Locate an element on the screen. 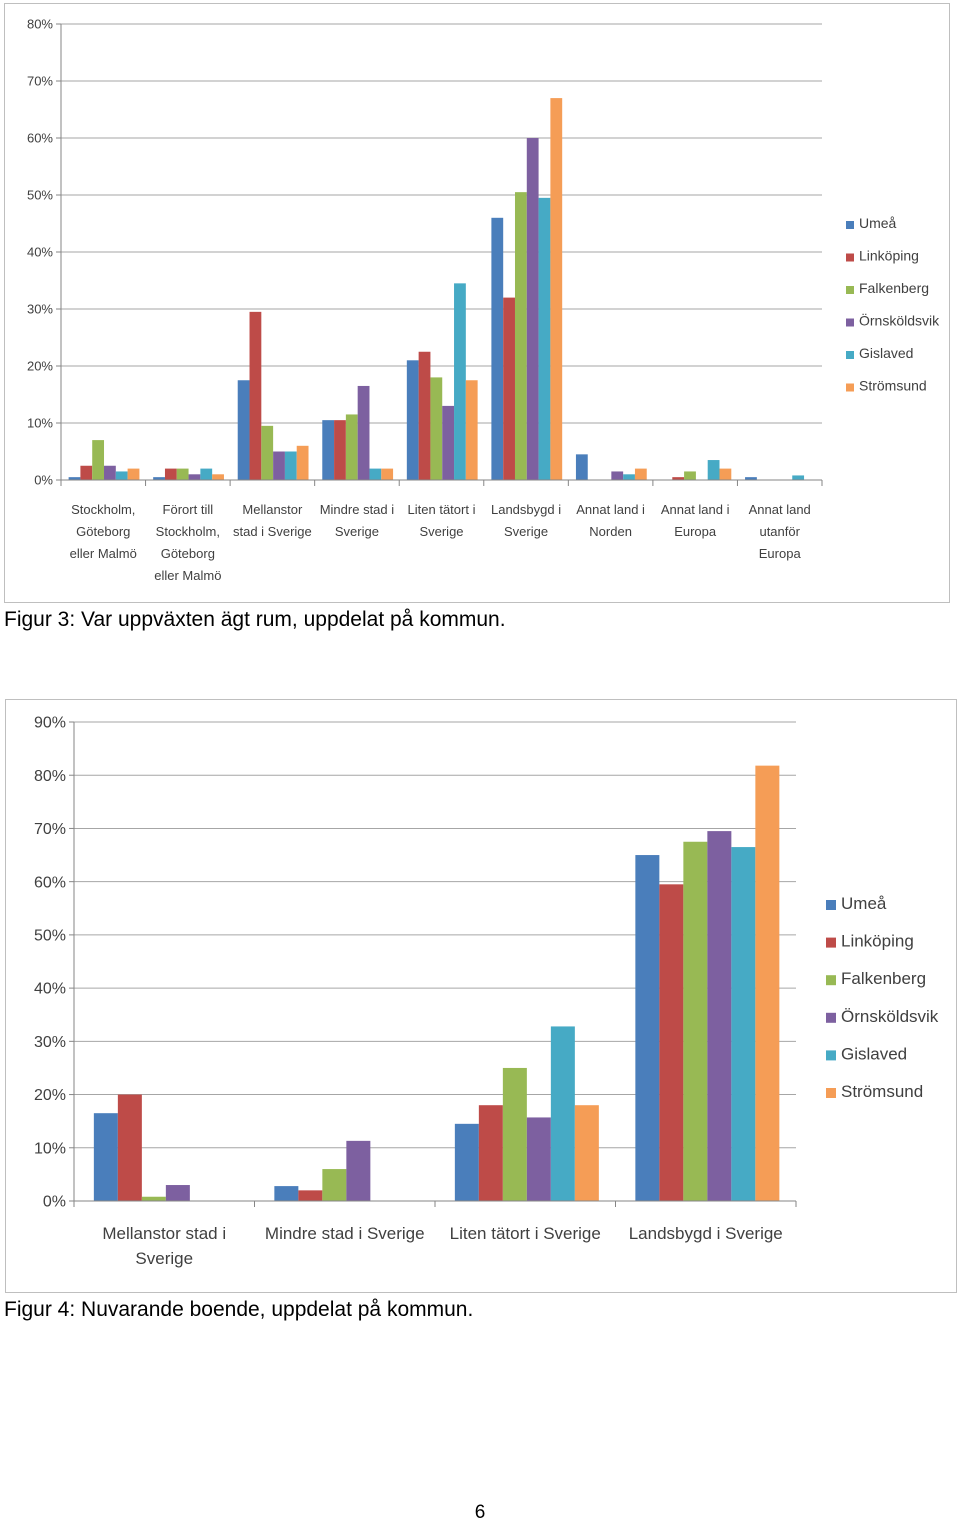 Image resolution: width=960 pixels, height=1524 pixels. x-category-label: Liten tätort i is located at coordinates (442, 509).